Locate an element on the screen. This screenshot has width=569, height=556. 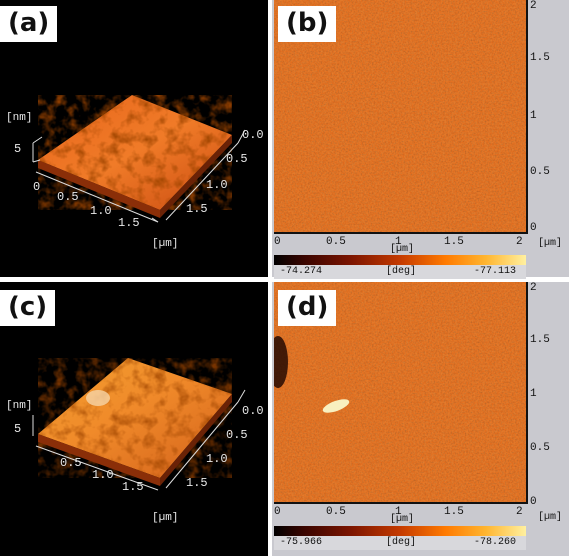
scale-min: -74.274 is located at coordinates (301, 271).